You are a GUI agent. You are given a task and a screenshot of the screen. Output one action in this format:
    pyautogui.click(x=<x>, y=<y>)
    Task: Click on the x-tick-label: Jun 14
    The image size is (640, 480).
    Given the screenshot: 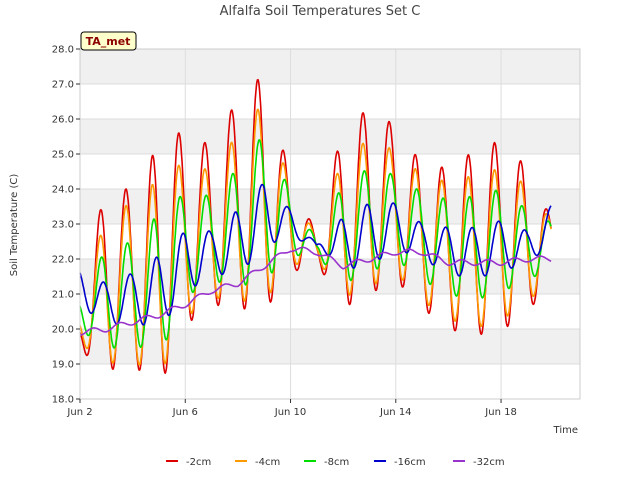 What is the action you would take?
    pyautogui.click(x=395, y=412)
    